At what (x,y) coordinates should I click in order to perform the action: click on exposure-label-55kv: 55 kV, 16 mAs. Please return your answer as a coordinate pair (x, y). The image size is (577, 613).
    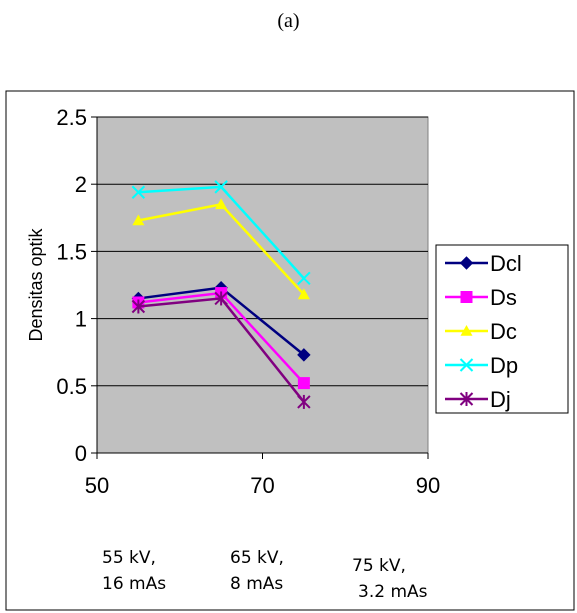
    Looking at the image, I should click on (134, 571).